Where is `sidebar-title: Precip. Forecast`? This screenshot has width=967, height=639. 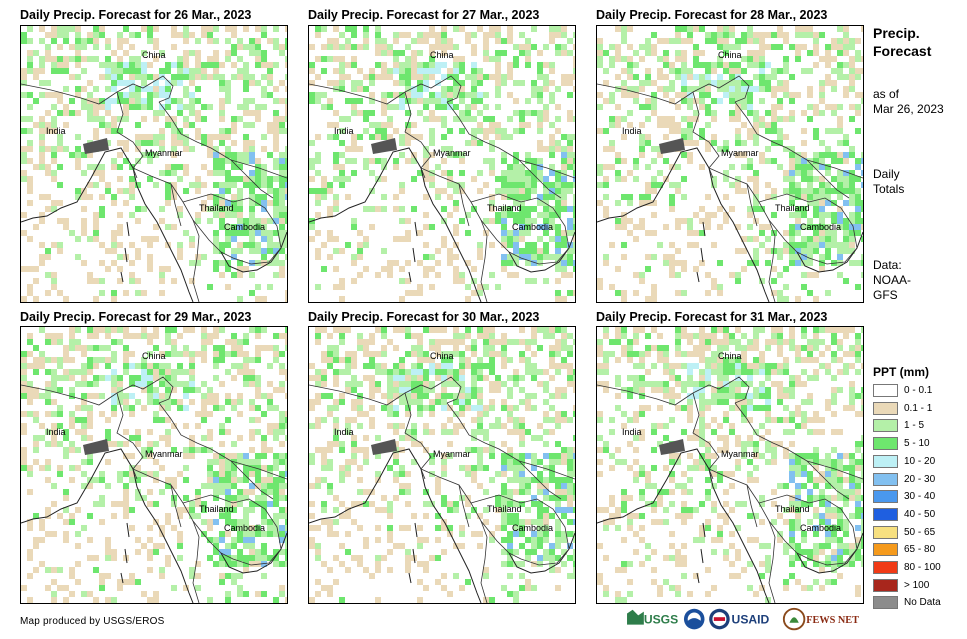 sidebar-title: Precip. Forecast is located at coordinates (902, 42).